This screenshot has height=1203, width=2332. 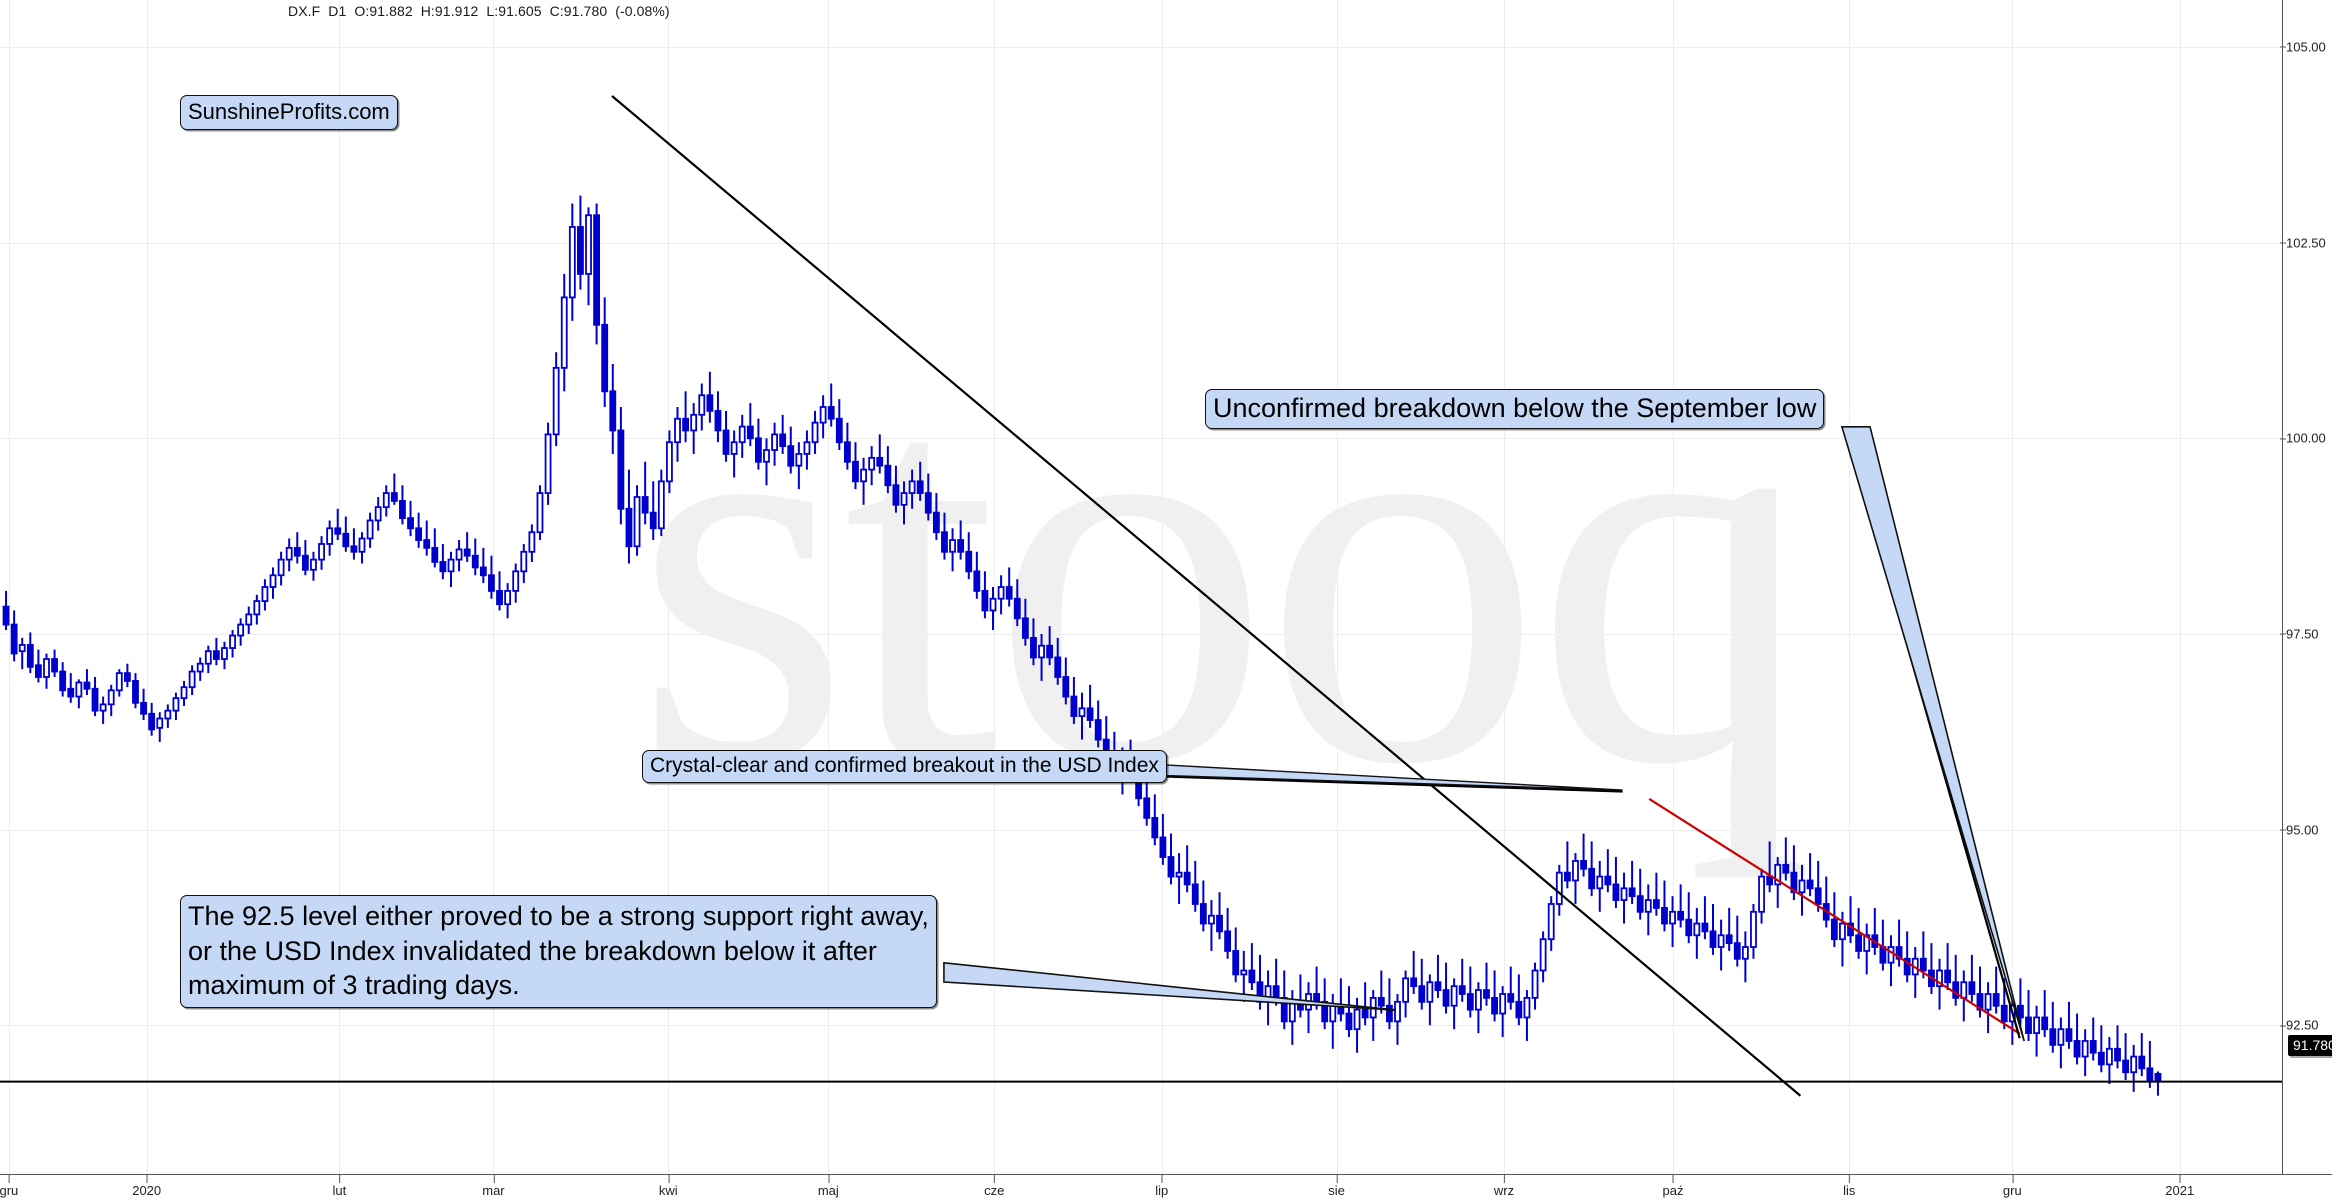 What do you see at coordinates (1849, 1186) in the screenshot?
I see `date-axis-tick: lis` at bounding box center [1849, 1186].